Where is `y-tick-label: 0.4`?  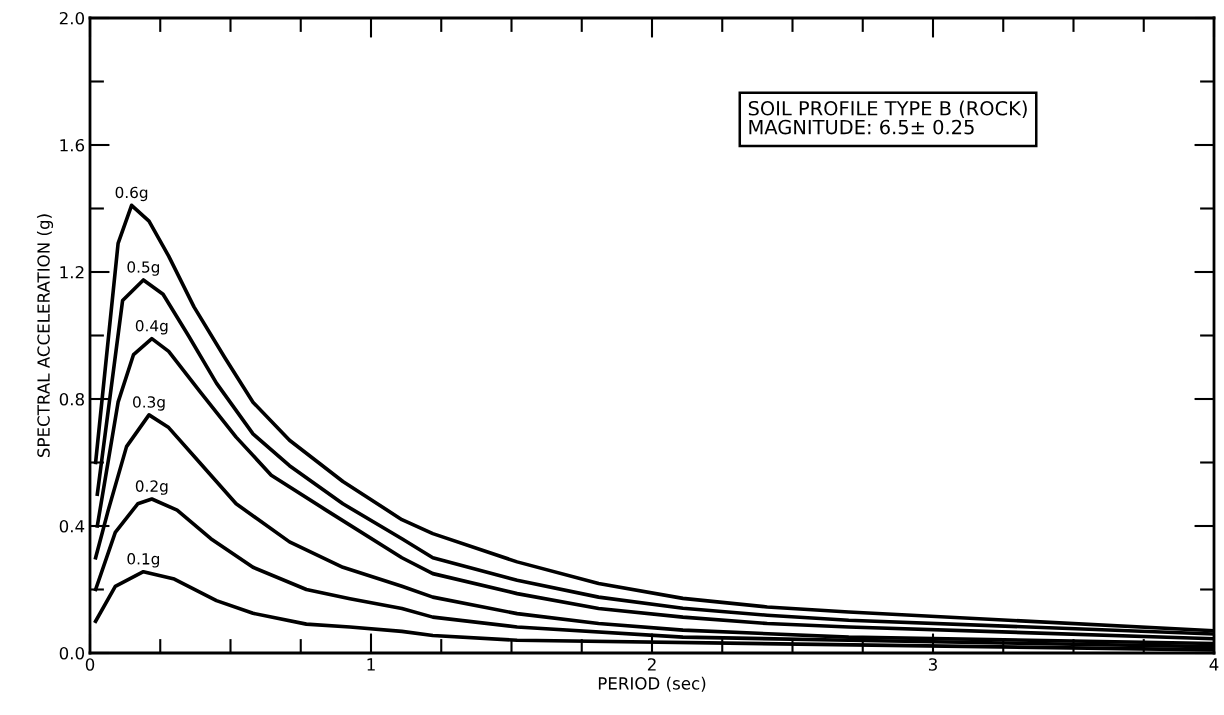 y-tick-label: 0.4 is located at coordinates (72, 526).